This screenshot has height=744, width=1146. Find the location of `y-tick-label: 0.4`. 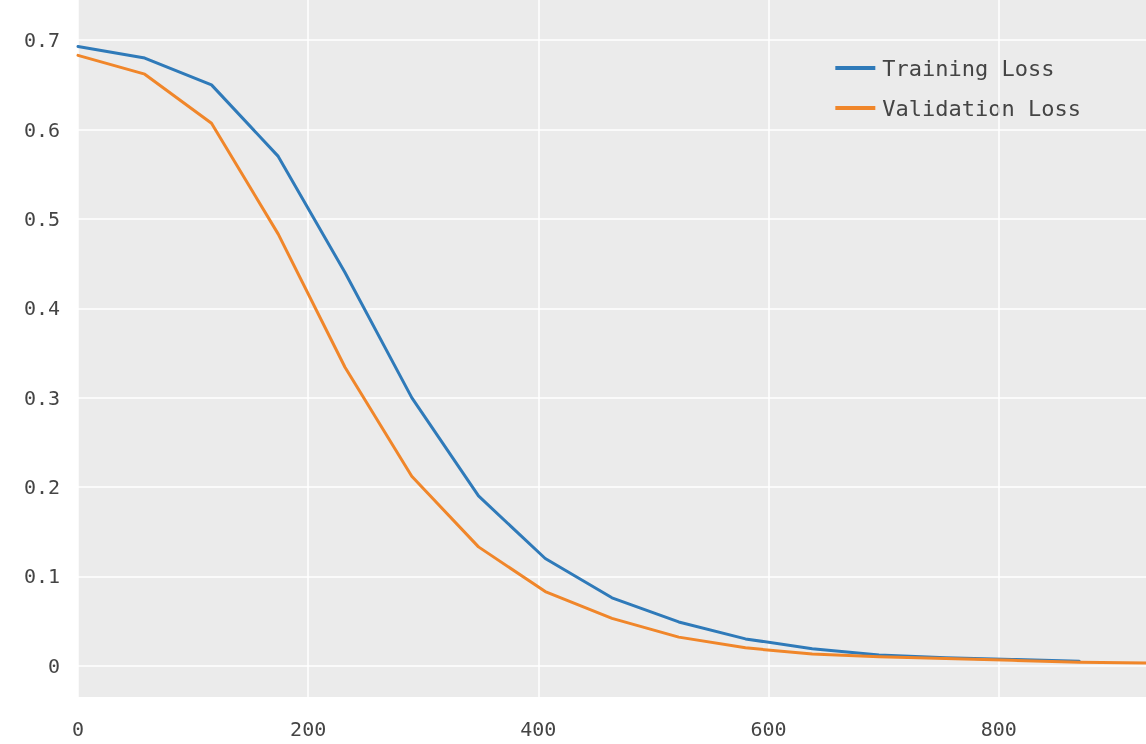

y-tick-label: 0.4 is located at coordinates (41, 308).